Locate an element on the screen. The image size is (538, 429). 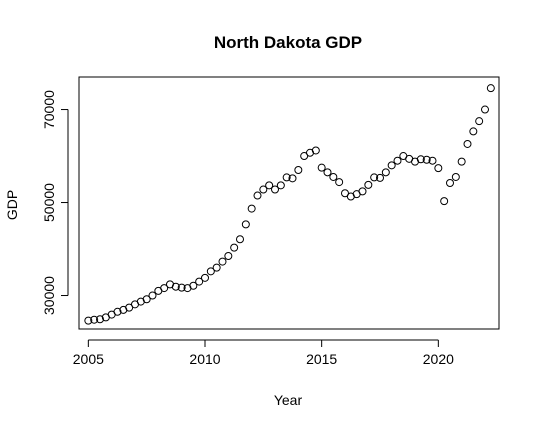
chart-title: North Dakota GDP is located at coordinates (288, 42).